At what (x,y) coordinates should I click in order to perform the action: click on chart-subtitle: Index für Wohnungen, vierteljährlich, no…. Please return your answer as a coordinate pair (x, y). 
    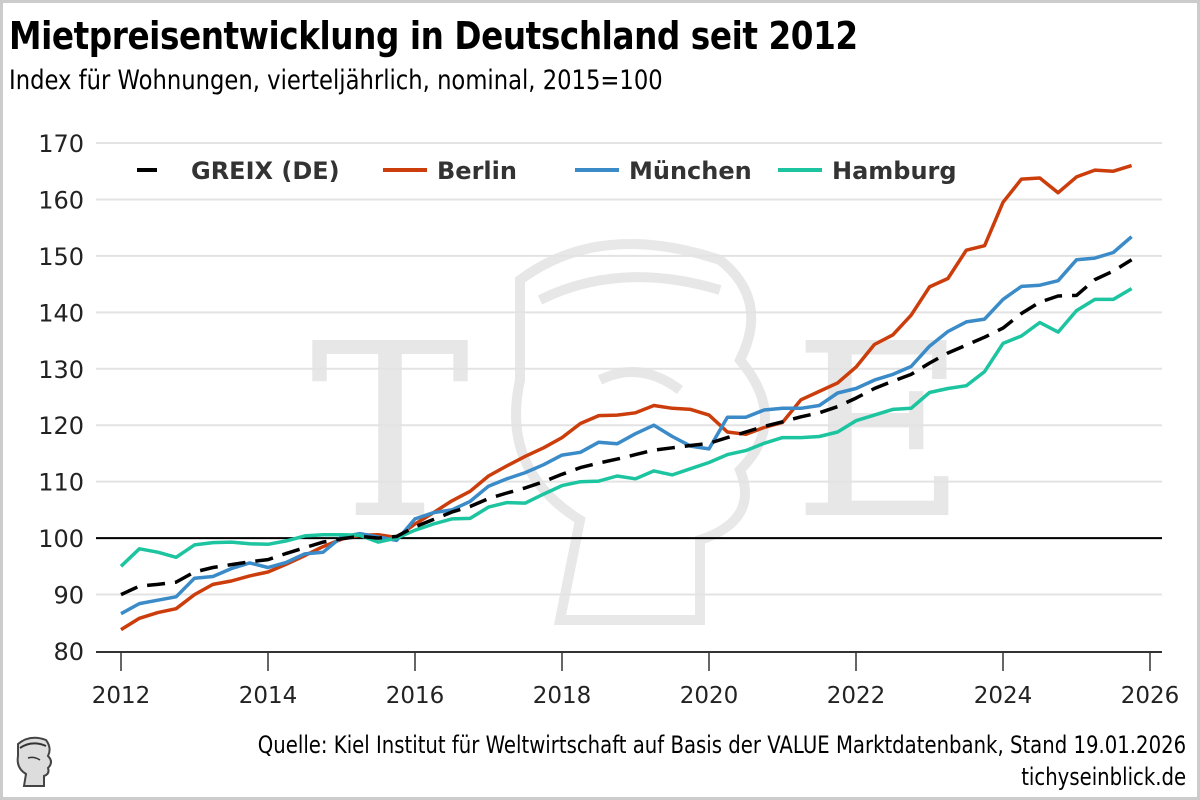
    Looking at the image, I should click on (336, 80).